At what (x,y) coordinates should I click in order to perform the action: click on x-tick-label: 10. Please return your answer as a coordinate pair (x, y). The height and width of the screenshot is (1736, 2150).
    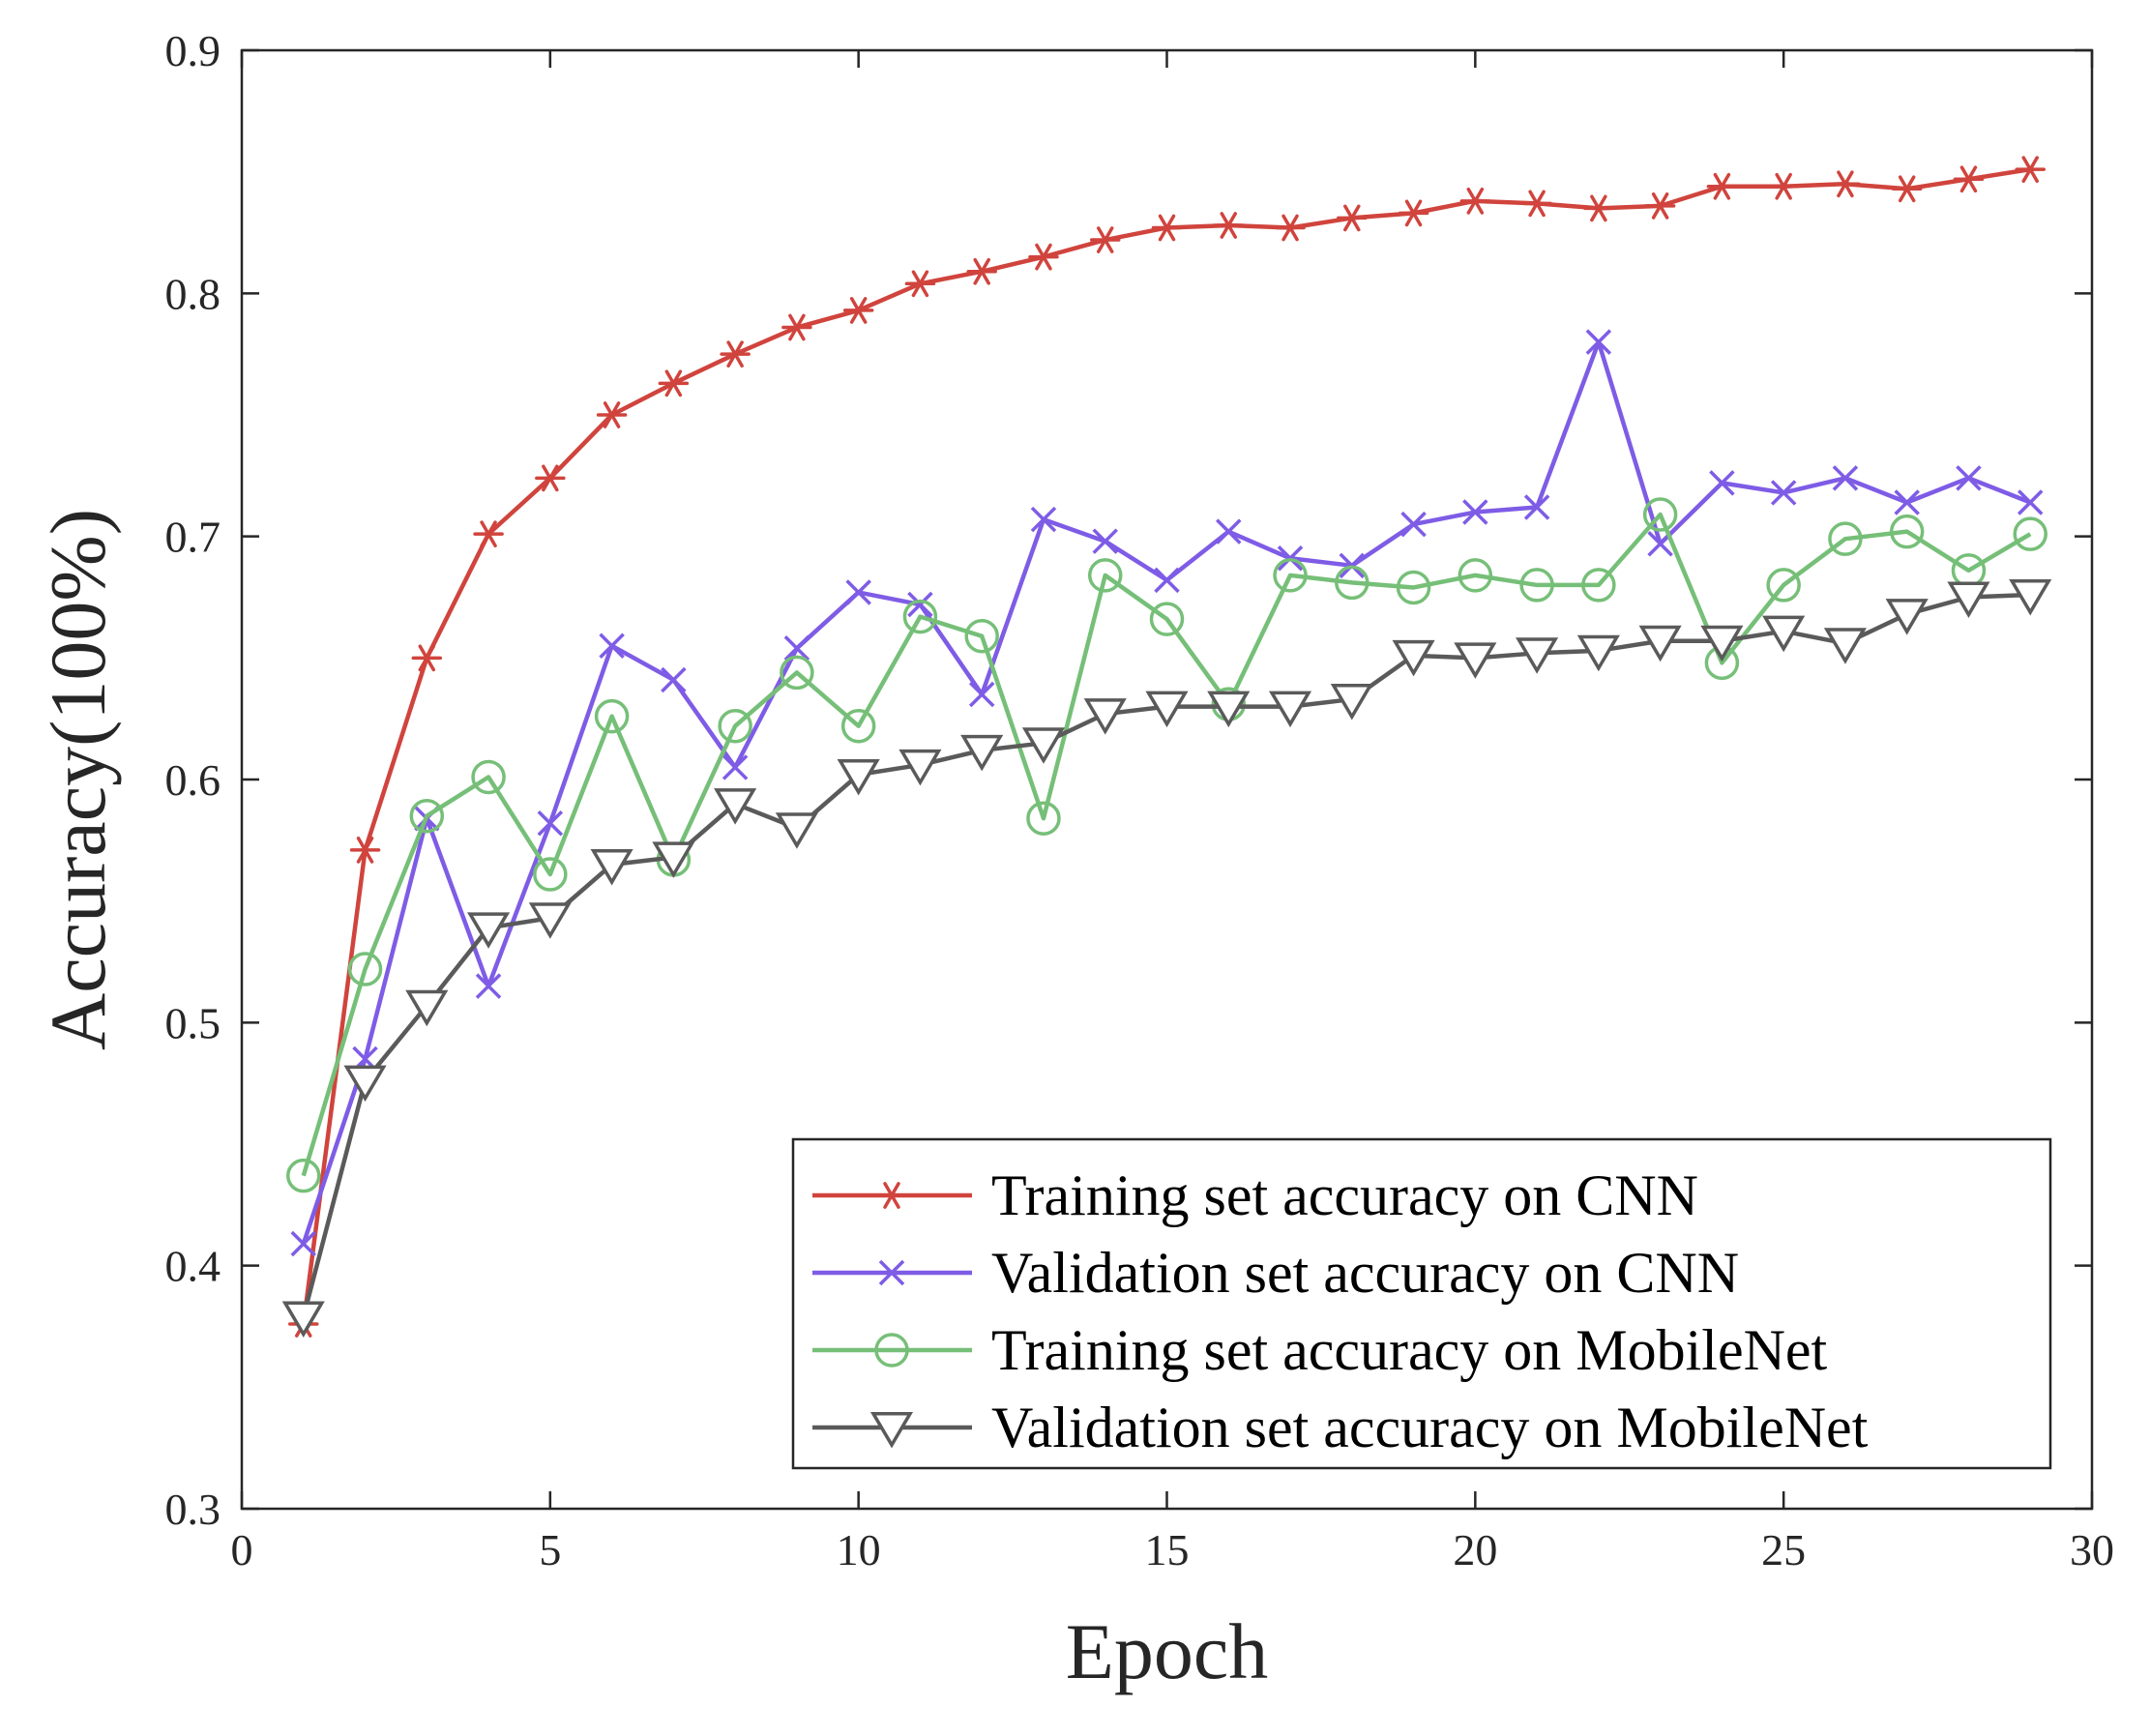
    Looking at the image, I should click on (859, 1549).